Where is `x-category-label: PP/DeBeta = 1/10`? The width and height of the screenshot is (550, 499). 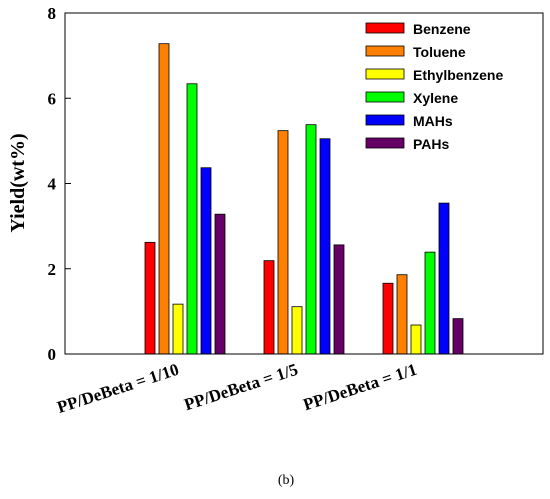
x-category-label: PP/DeBeta = 1/10 is located at coordinates (118, 388).